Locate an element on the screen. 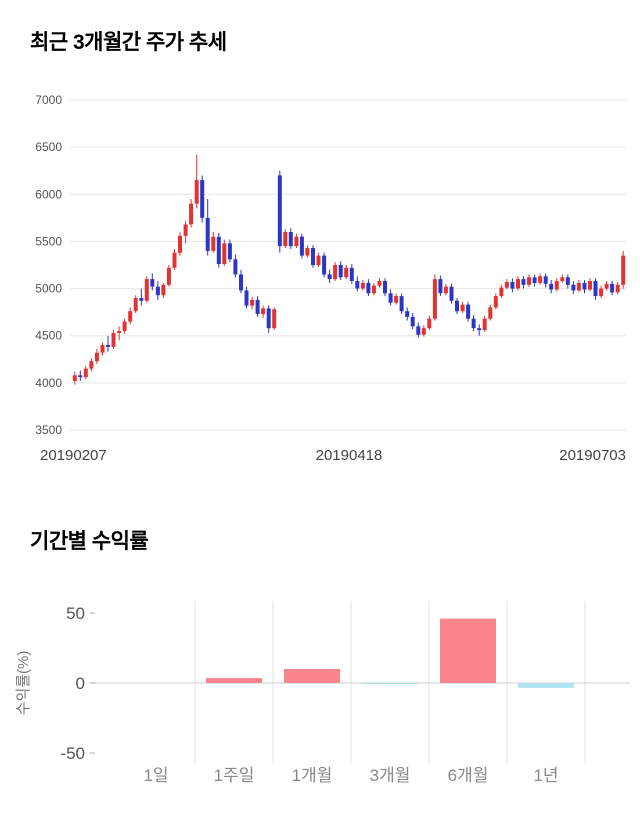  price-trend-title: 최근 3개월간 주가 추세 is located at coordinates (128, 42).